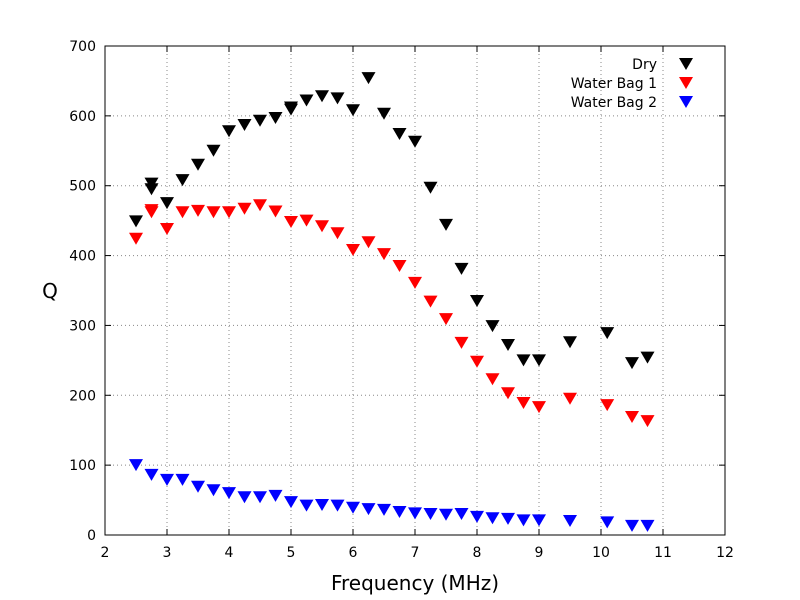 The height and width of the screenshot is (600, 800). What do you see at coordinates (663, 553) in the screenshot?
I see `x-tick-label: 11` at bounding box center [663, 553].